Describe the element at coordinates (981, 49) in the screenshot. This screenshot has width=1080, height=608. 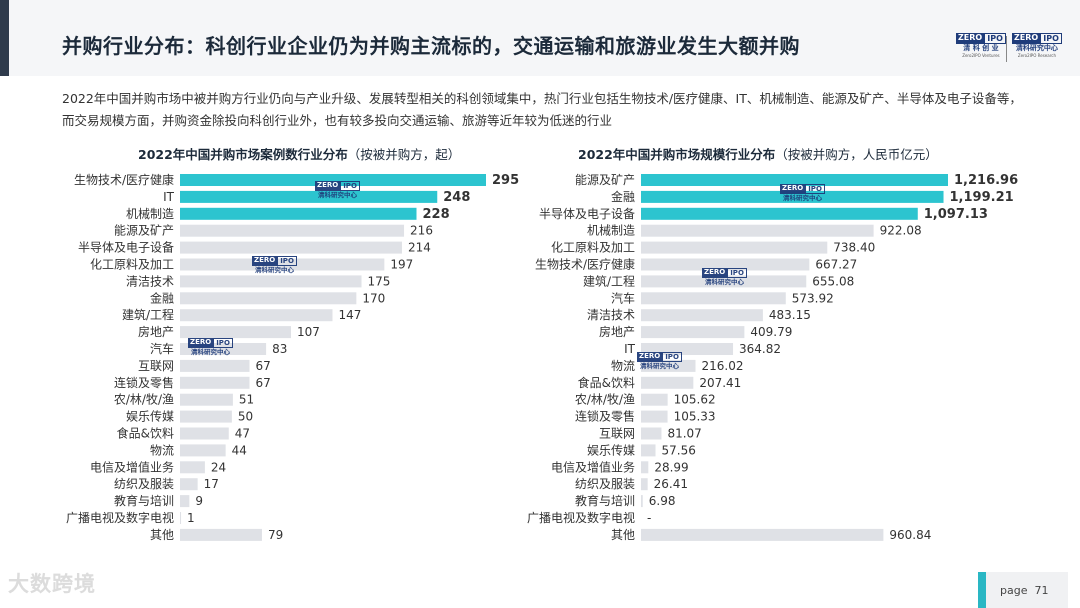
I see `zero2ipo-ventures-logo: ZERO IPO 清 科 创 业 Zero2IPO Ventures` at that location.